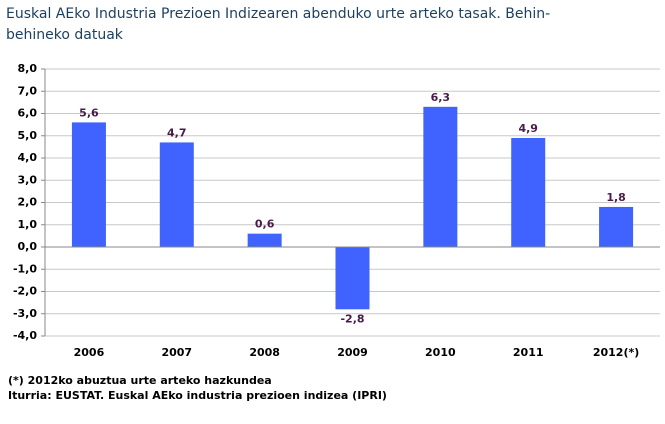 This screenshot has width=665, height=424. What do you see at coordinates (28, 113) in the screenshot?
I see `y-tick-label: 6,0` at bounding box center [28, 113].